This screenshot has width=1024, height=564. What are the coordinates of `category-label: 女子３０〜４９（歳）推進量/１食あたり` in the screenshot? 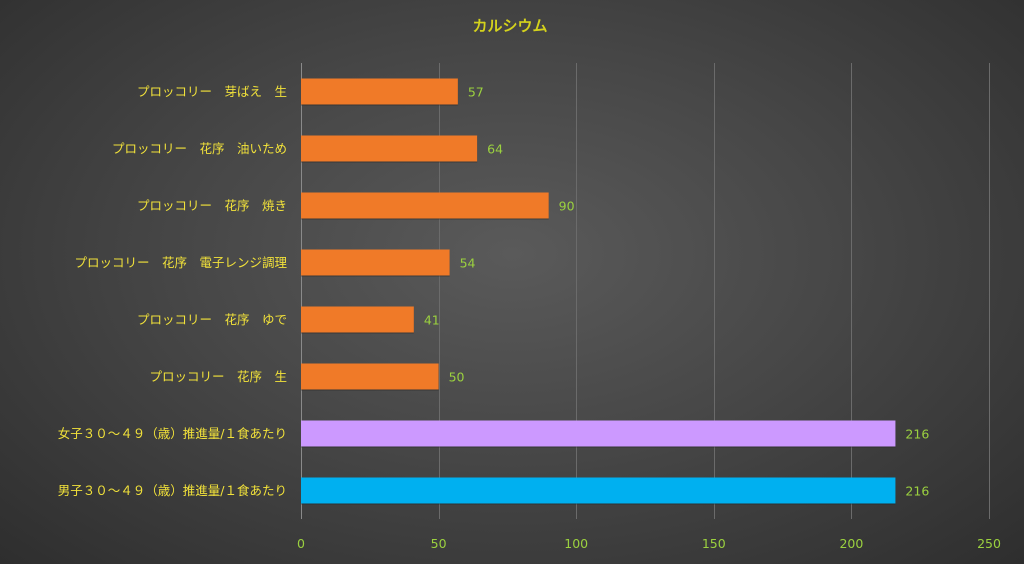 It's located at (172, 433).